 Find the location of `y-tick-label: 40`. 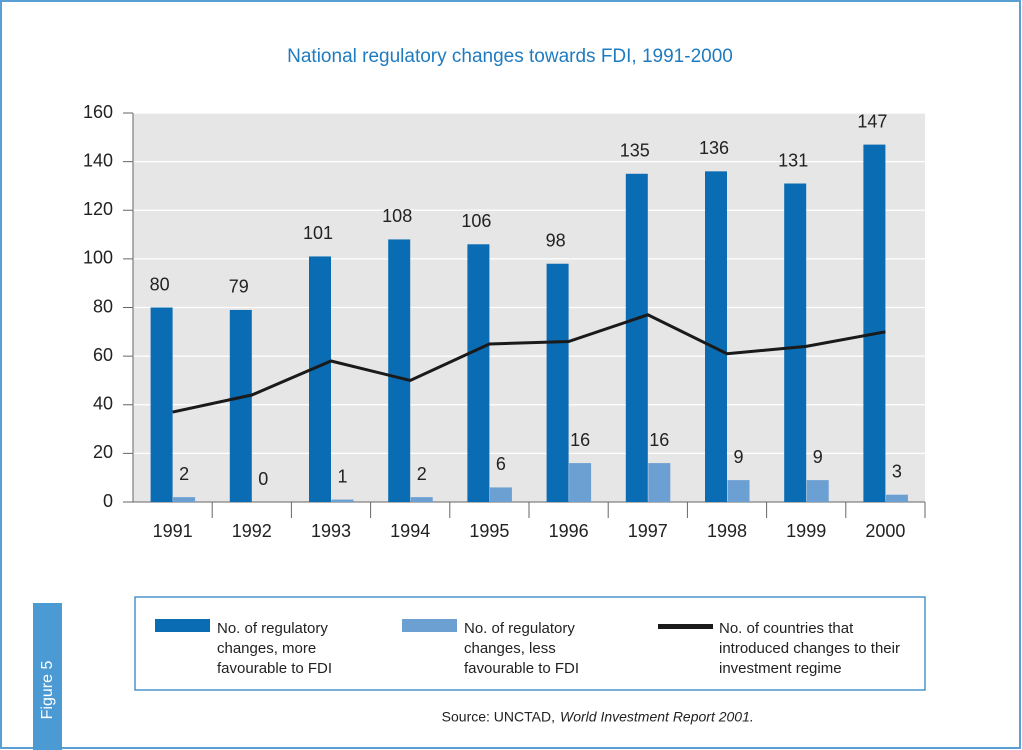

y-tick-label: 40 is located at coordinates (103, 404).